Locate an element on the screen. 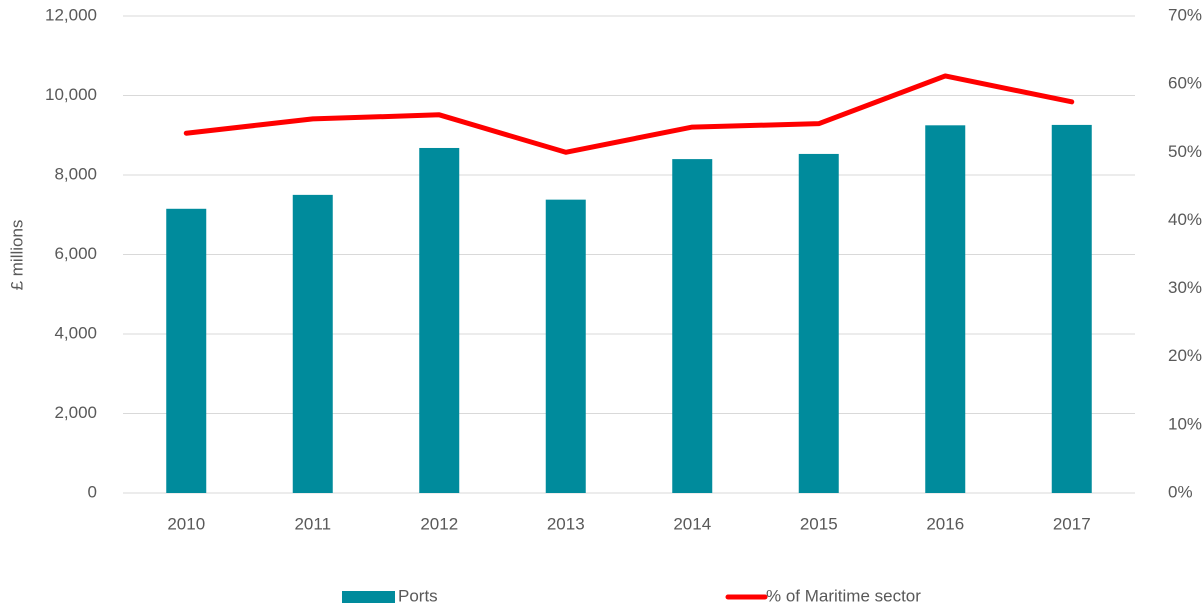 Image resolution: width=1203 pixels, height=609 pixels. legend-label: % of Maritime sector is located at coordinates (843, 595).